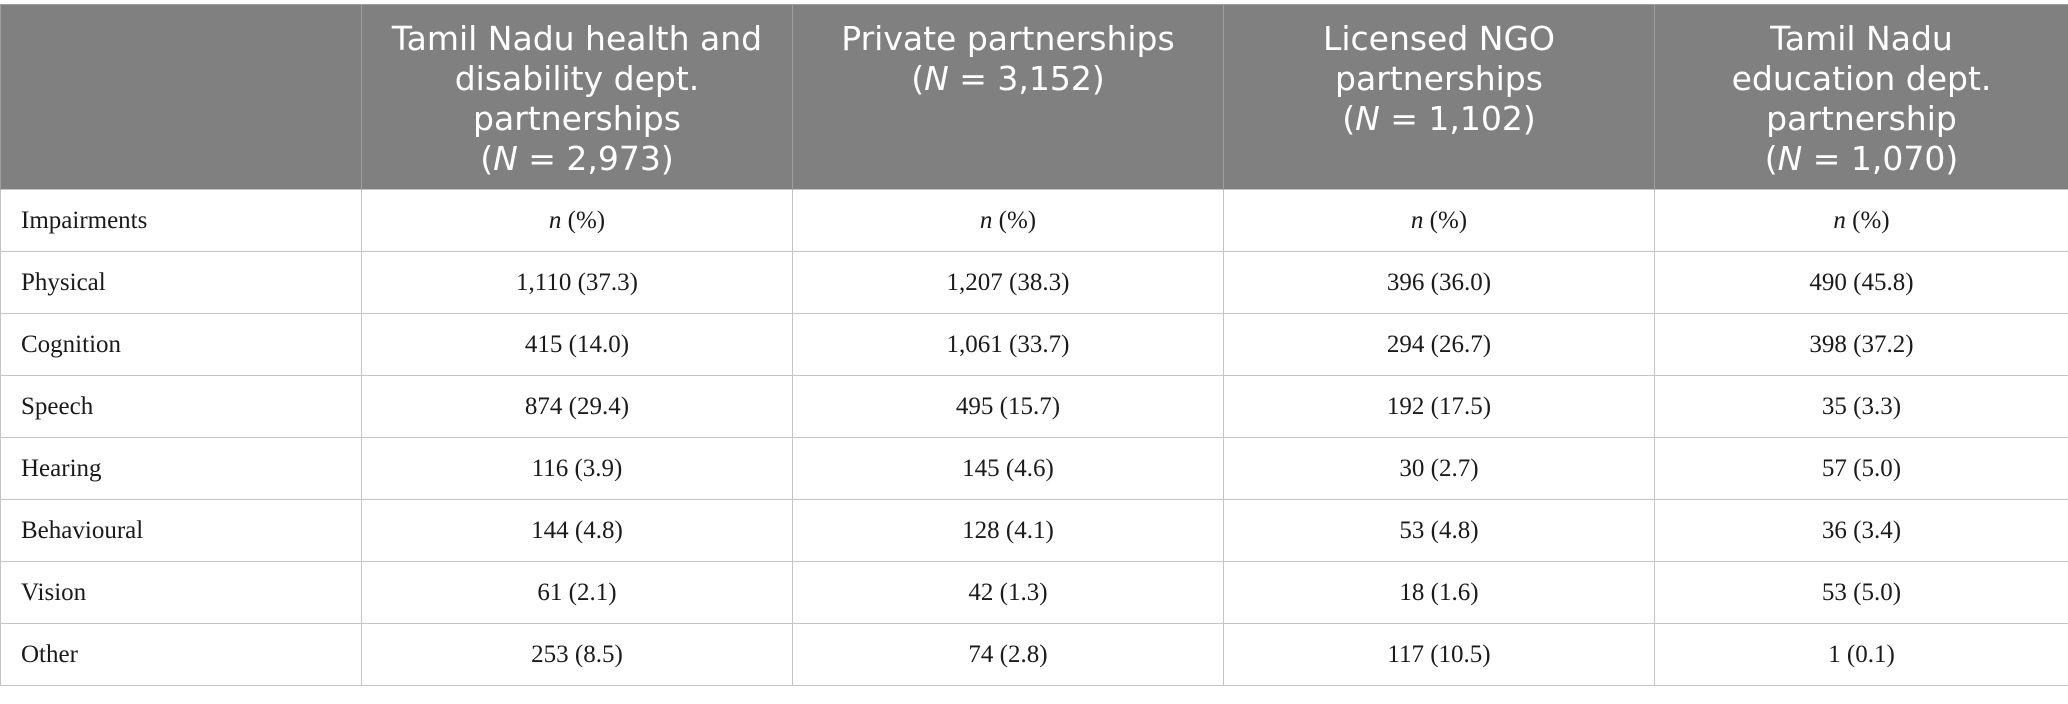 This screenshot has height=704, width=2068. Describe the element at coordinates (1439, 118) in the screenshot. I see `sample-size: (N = 1,102)` at that location.